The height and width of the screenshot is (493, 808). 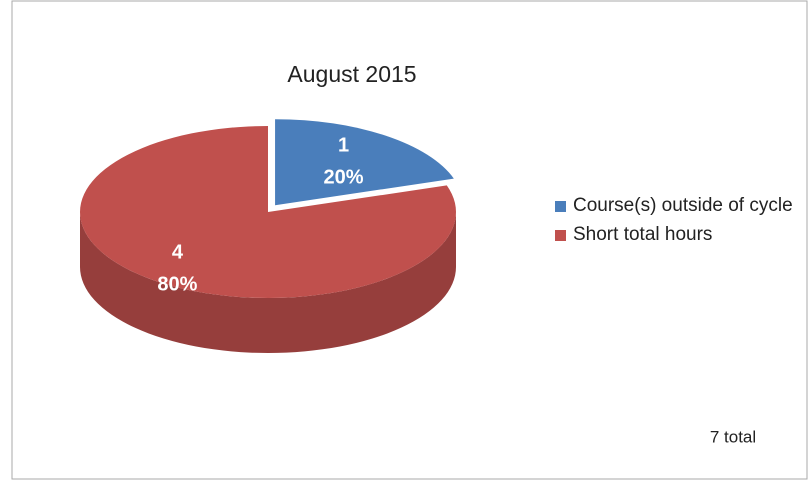 What do you see at coordinates (343, 145) in the screenshot?
I see `data-label: 1` at bounding box center [343, 145].